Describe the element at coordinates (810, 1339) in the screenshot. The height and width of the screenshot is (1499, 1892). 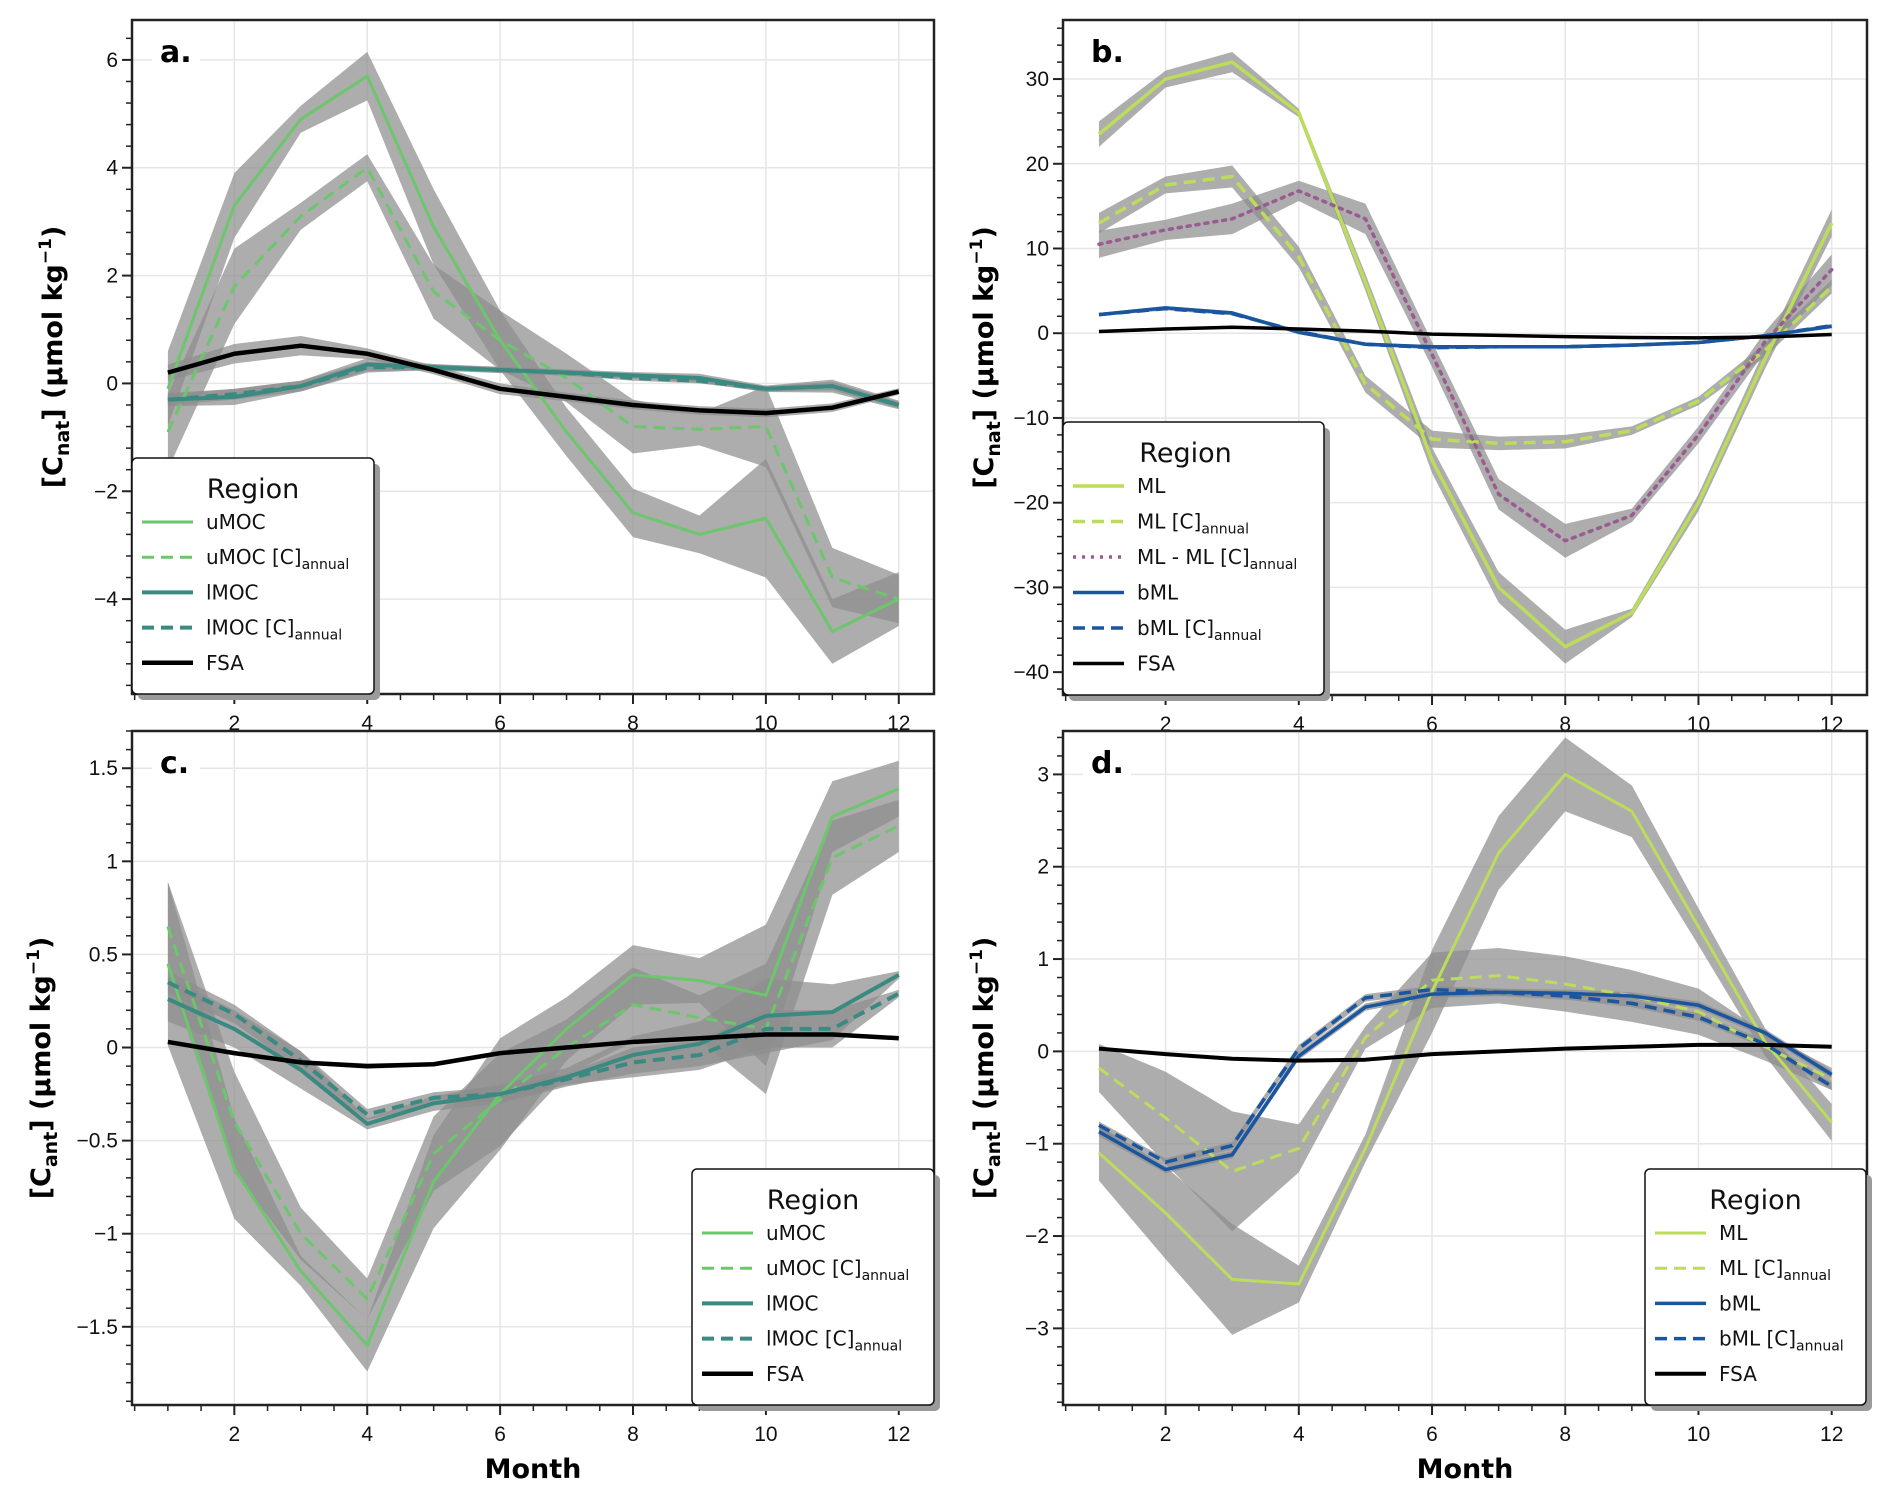
I see `legend-label-main: lMOC [C]` at that location.